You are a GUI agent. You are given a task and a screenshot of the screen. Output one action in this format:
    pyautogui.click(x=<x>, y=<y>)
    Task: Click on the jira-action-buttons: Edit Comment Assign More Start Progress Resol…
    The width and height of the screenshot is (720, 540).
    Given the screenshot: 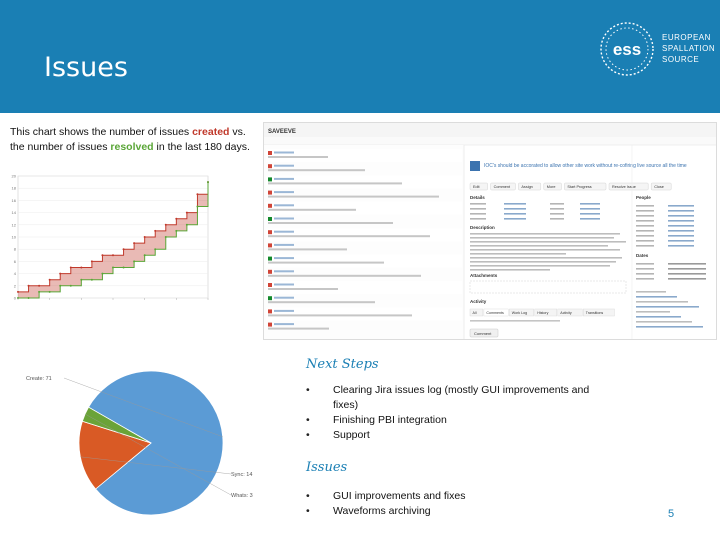 What is the action you would take?
    pyautogui.click(x=570, y=186)
    